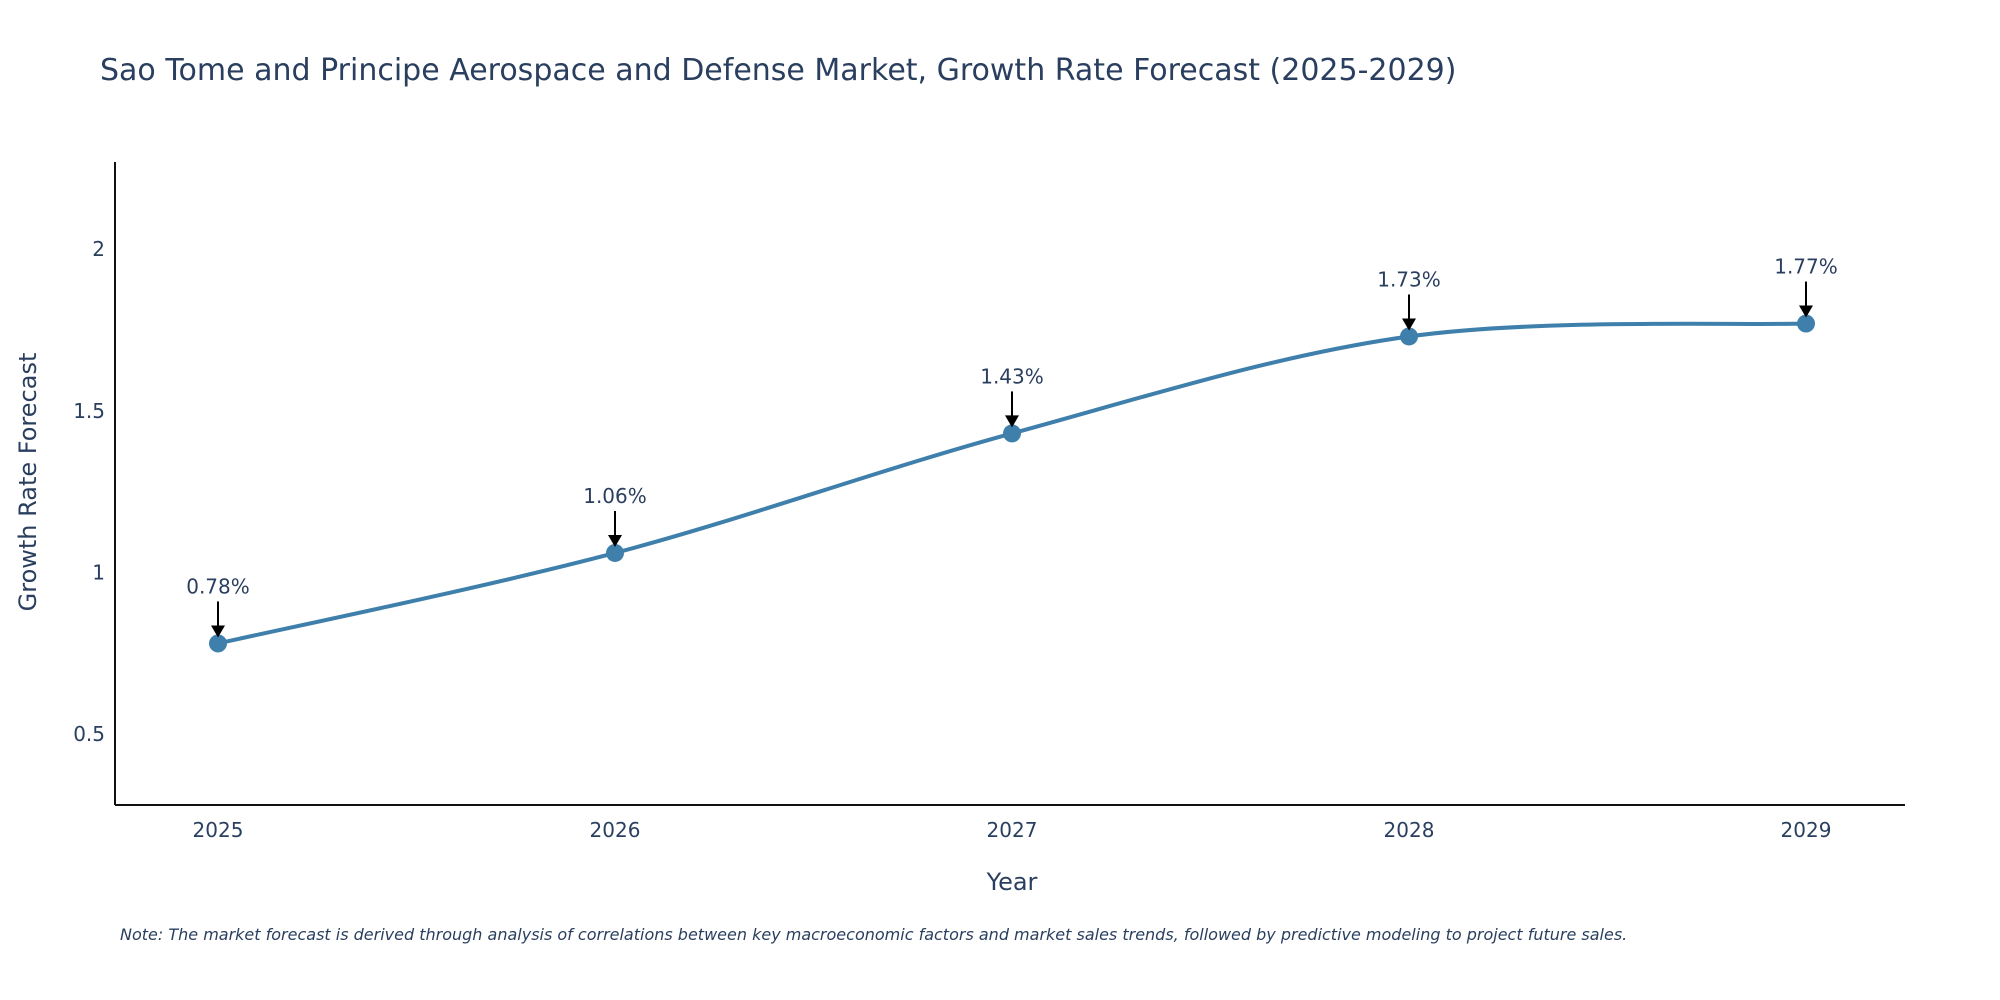  What do you see at coordinates (1806, 267) in the screenshot?
I see `data-label-2029: 1.77%` at bounding box center [1806, 267].